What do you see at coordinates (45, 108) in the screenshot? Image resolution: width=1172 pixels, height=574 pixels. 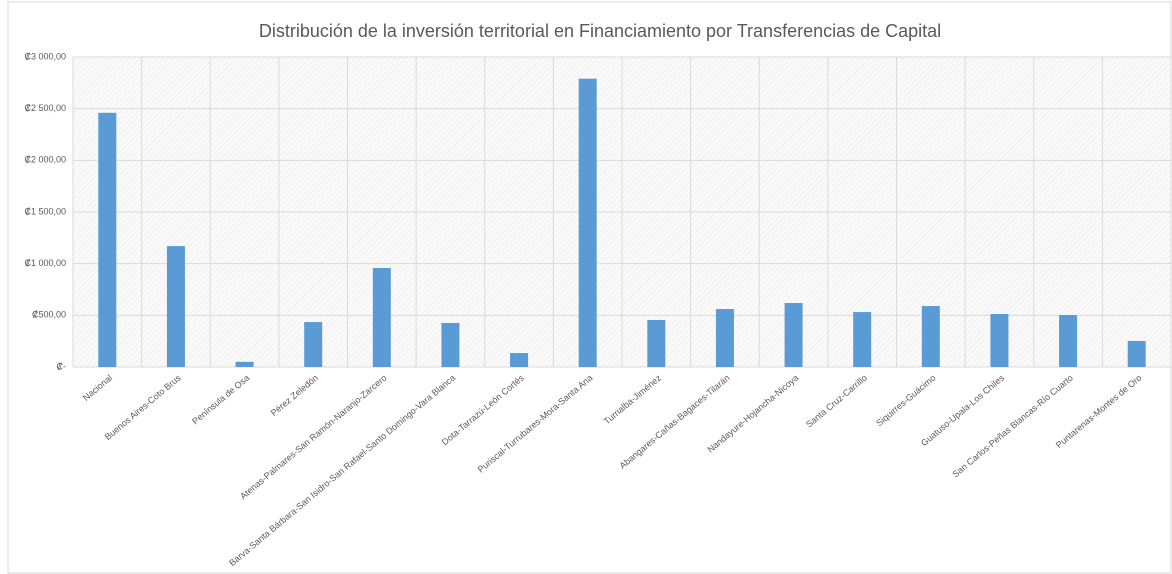 I see `y-tick-label: ₡2 500,00` at bounding box center [45, 108].